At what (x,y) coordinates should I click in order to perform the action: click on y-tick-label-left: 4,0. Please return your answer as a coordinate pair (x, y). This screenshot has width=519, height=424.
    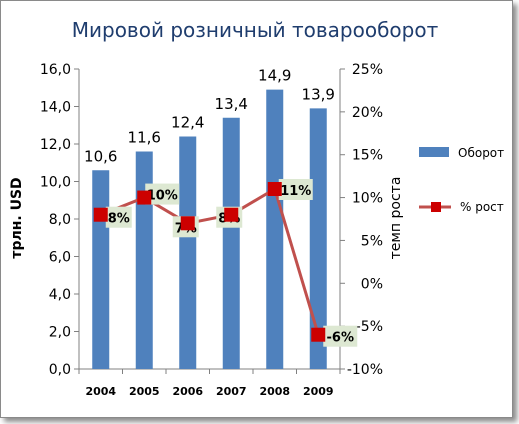
    Looking at the image, I should click on (60, 295).